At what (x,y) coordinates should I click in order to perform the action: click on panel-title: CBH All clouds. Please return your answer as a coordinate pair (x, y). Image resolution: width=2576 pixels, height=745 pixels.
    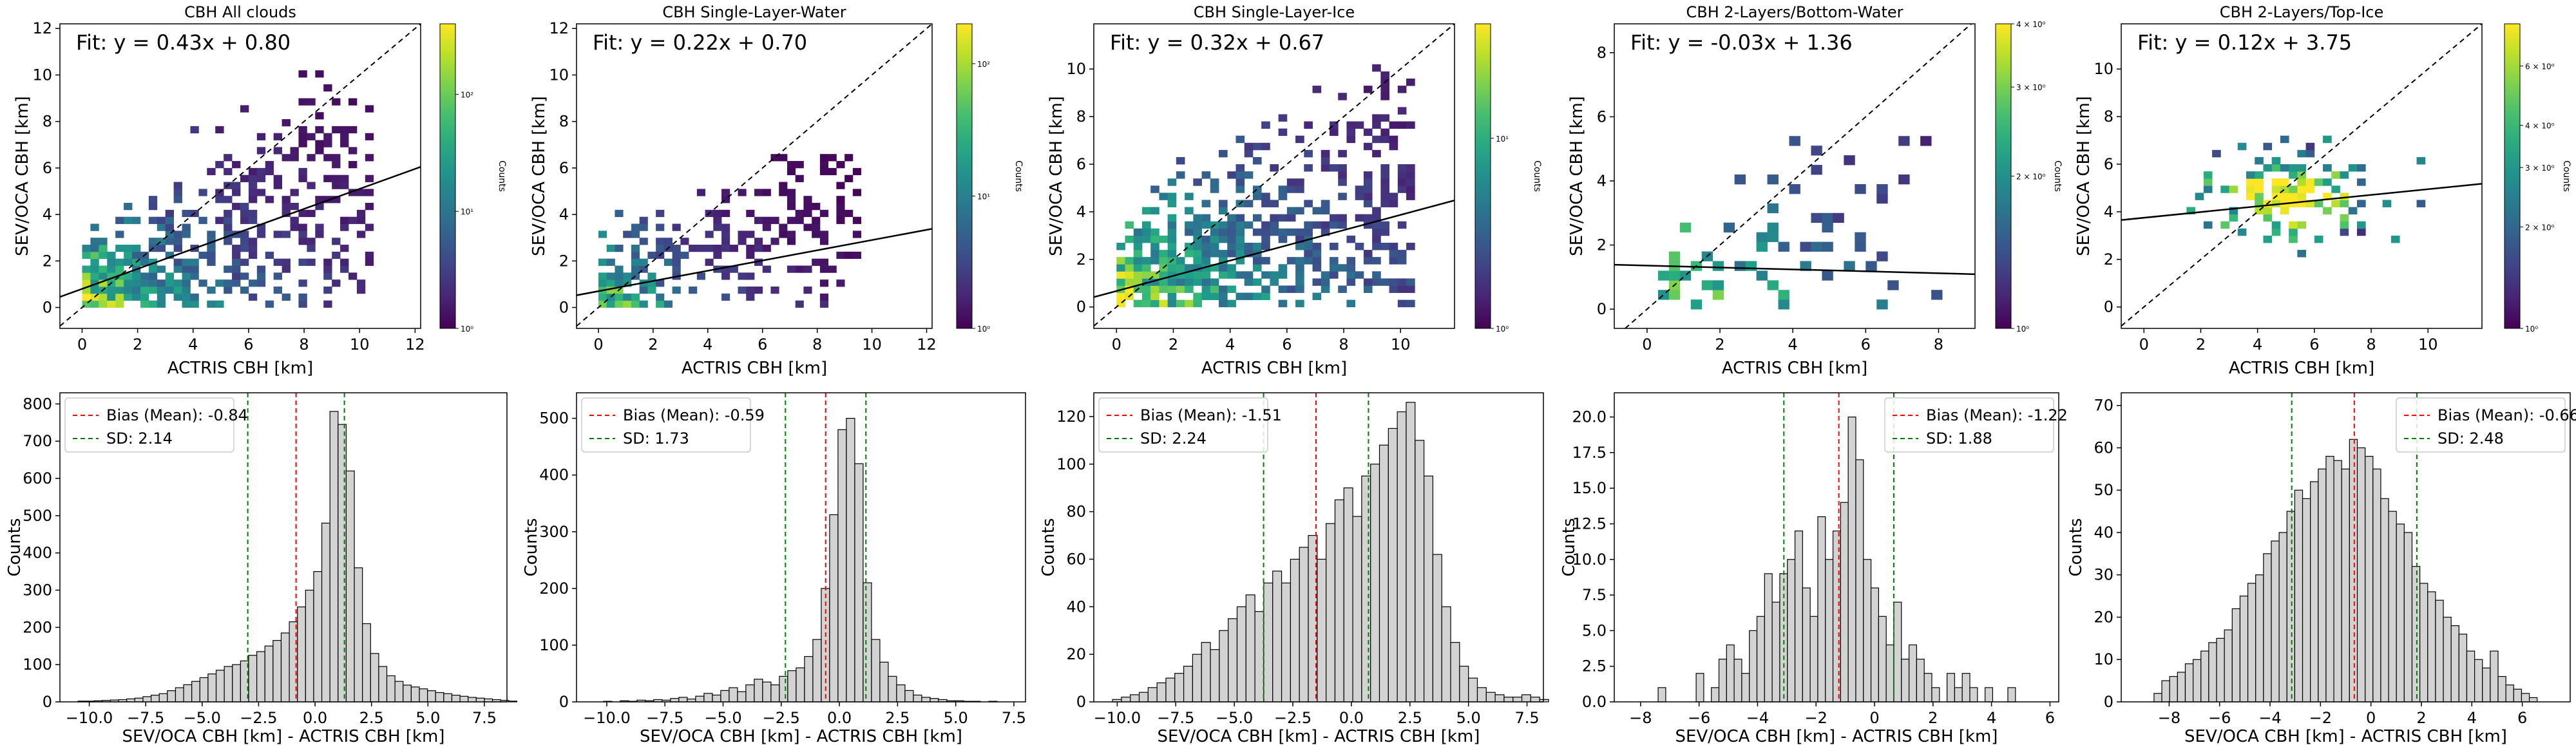
    Looking at the image, I should click on (240, 12).